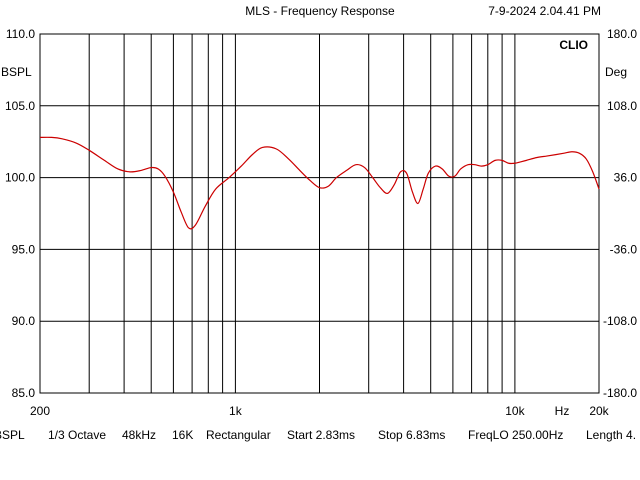 This screenshot has height=480, width=640. What do you see at coordinates (320, 11) in the screenshot?
I see `chart-title: MLS - Frequency Response` at bounding box center [320, 11].